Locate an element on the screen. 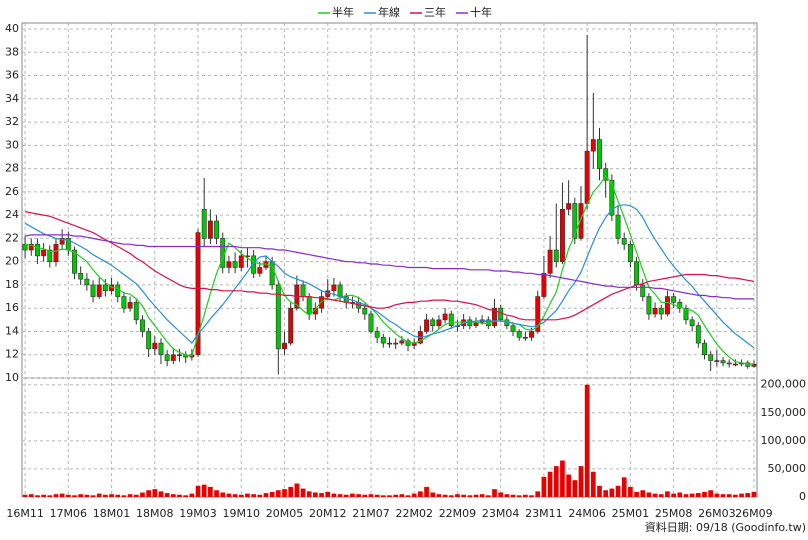  ma-line is located at coordinates (389, 267).